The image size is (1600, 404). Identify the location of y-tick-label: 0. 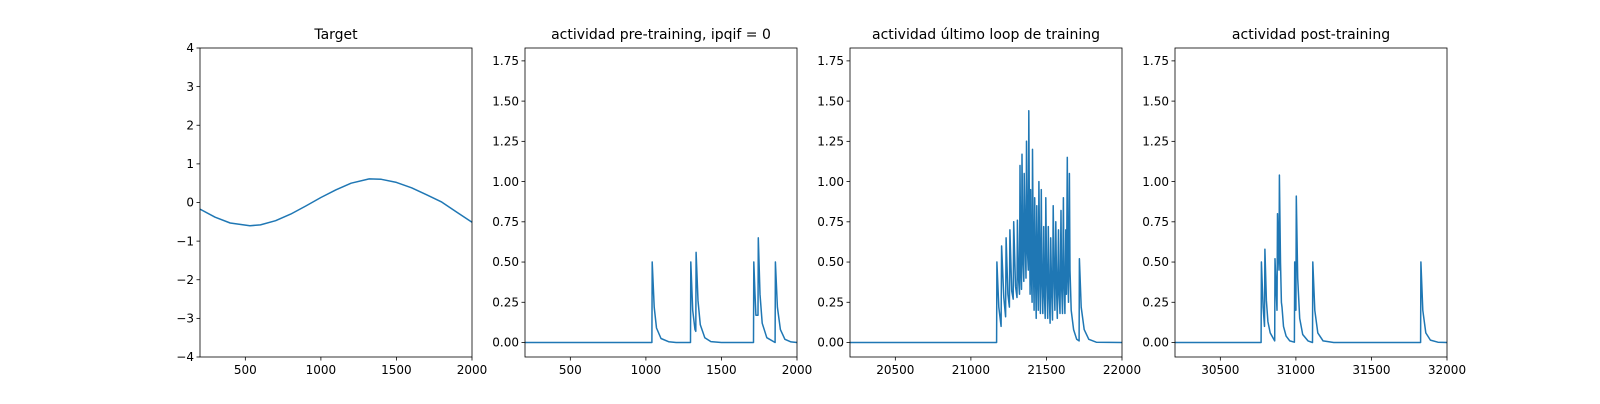
(190, 203).